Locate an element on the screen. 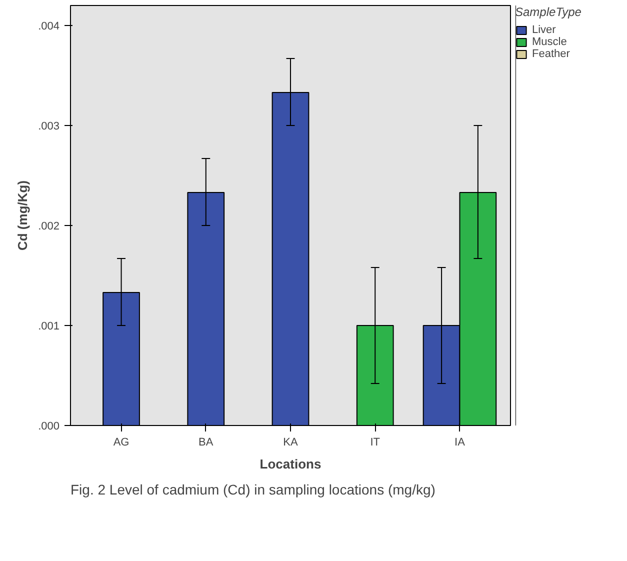 This screenshot has width=627, height=561. x-axis-title: Locations is located at coordinates (291, 464).